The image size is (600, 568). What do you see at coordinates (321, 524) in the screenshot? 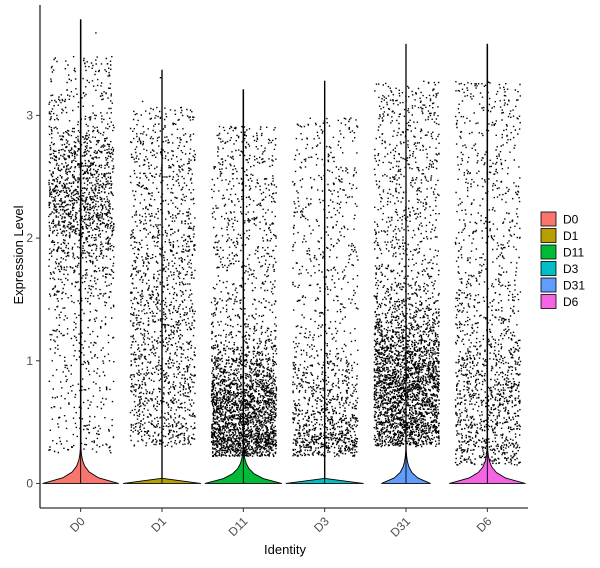
I see `x-tick-label-D3: D3` at bounding box center [321, 524].